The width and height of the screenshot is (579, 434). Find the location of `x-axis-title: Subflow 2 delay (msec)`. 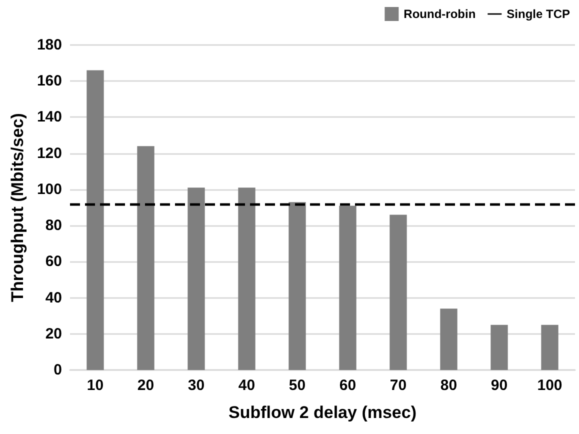

x-axis-title: Subflow 2 delay (msec) is located at coordinates (322, 412).